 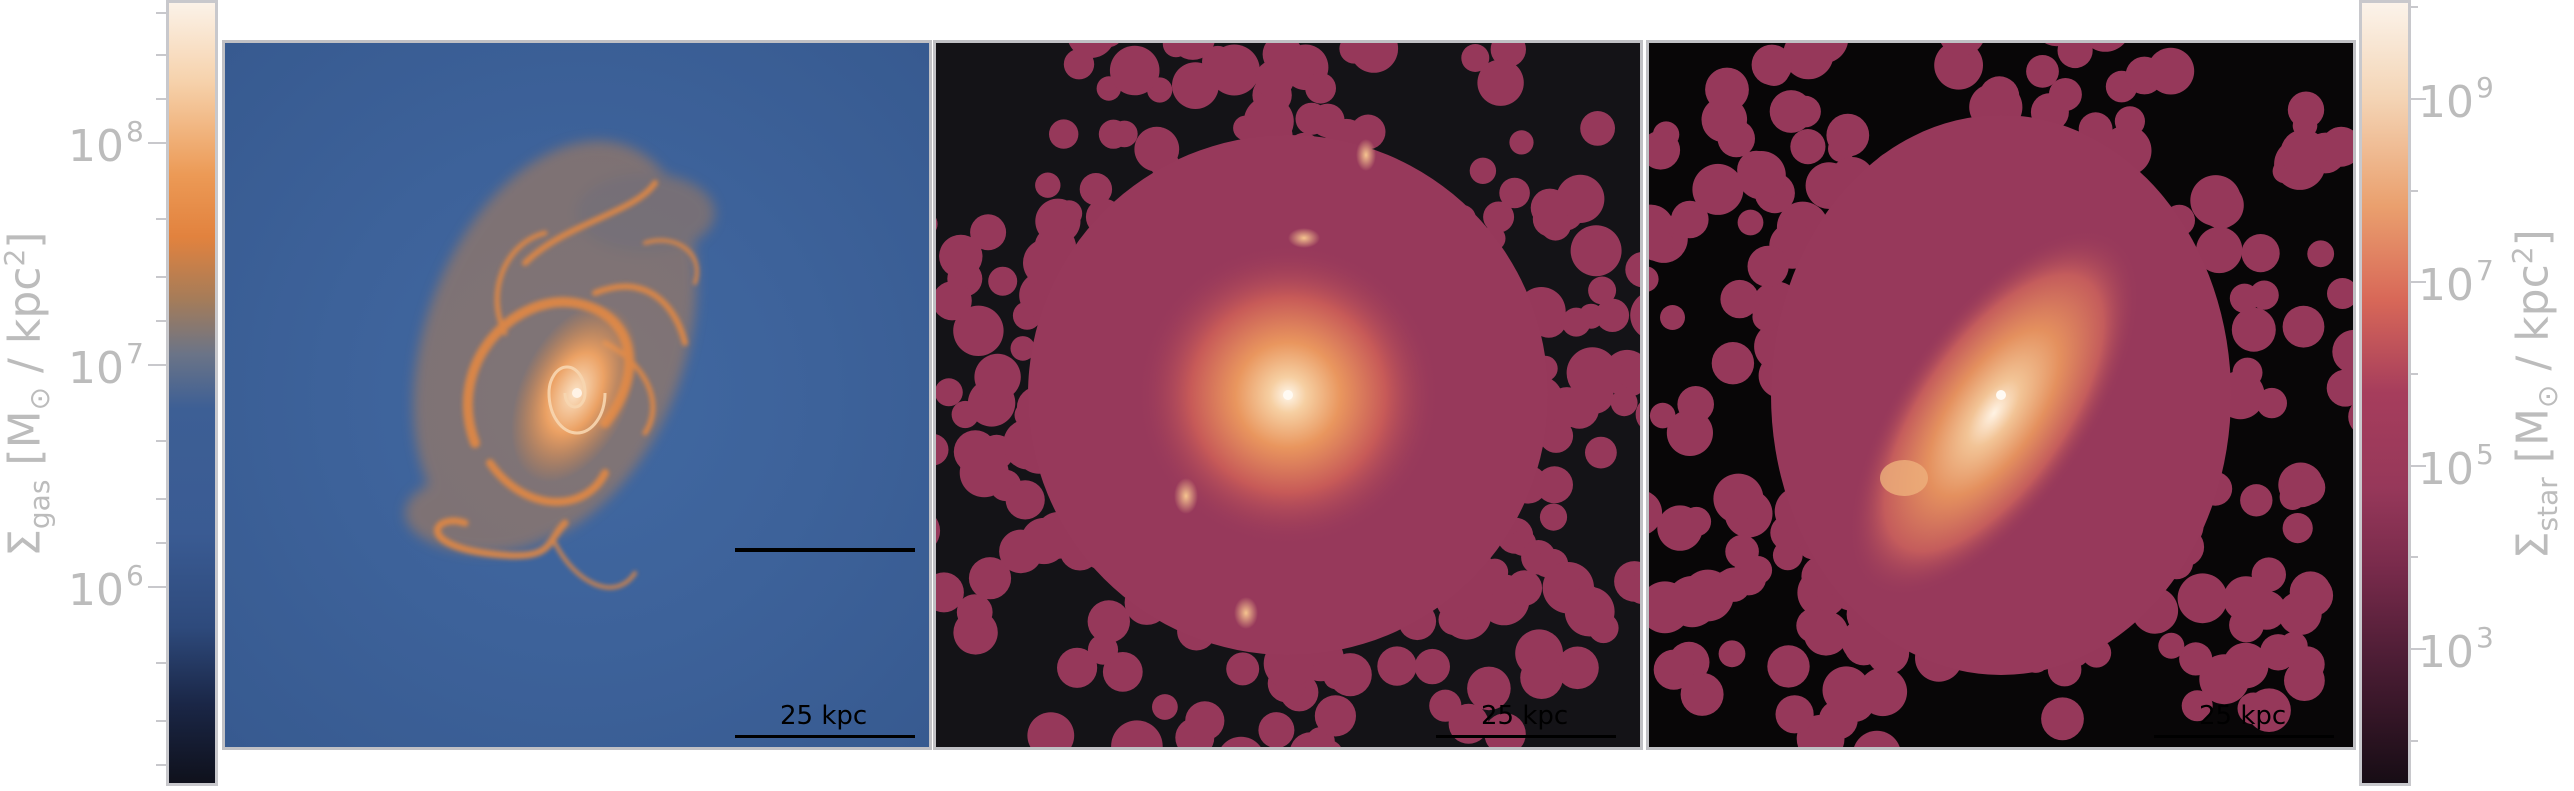 I want to click on gas-colorbar-title: Σgas [M⊙ / kpc2], so click(x=28, y=394).